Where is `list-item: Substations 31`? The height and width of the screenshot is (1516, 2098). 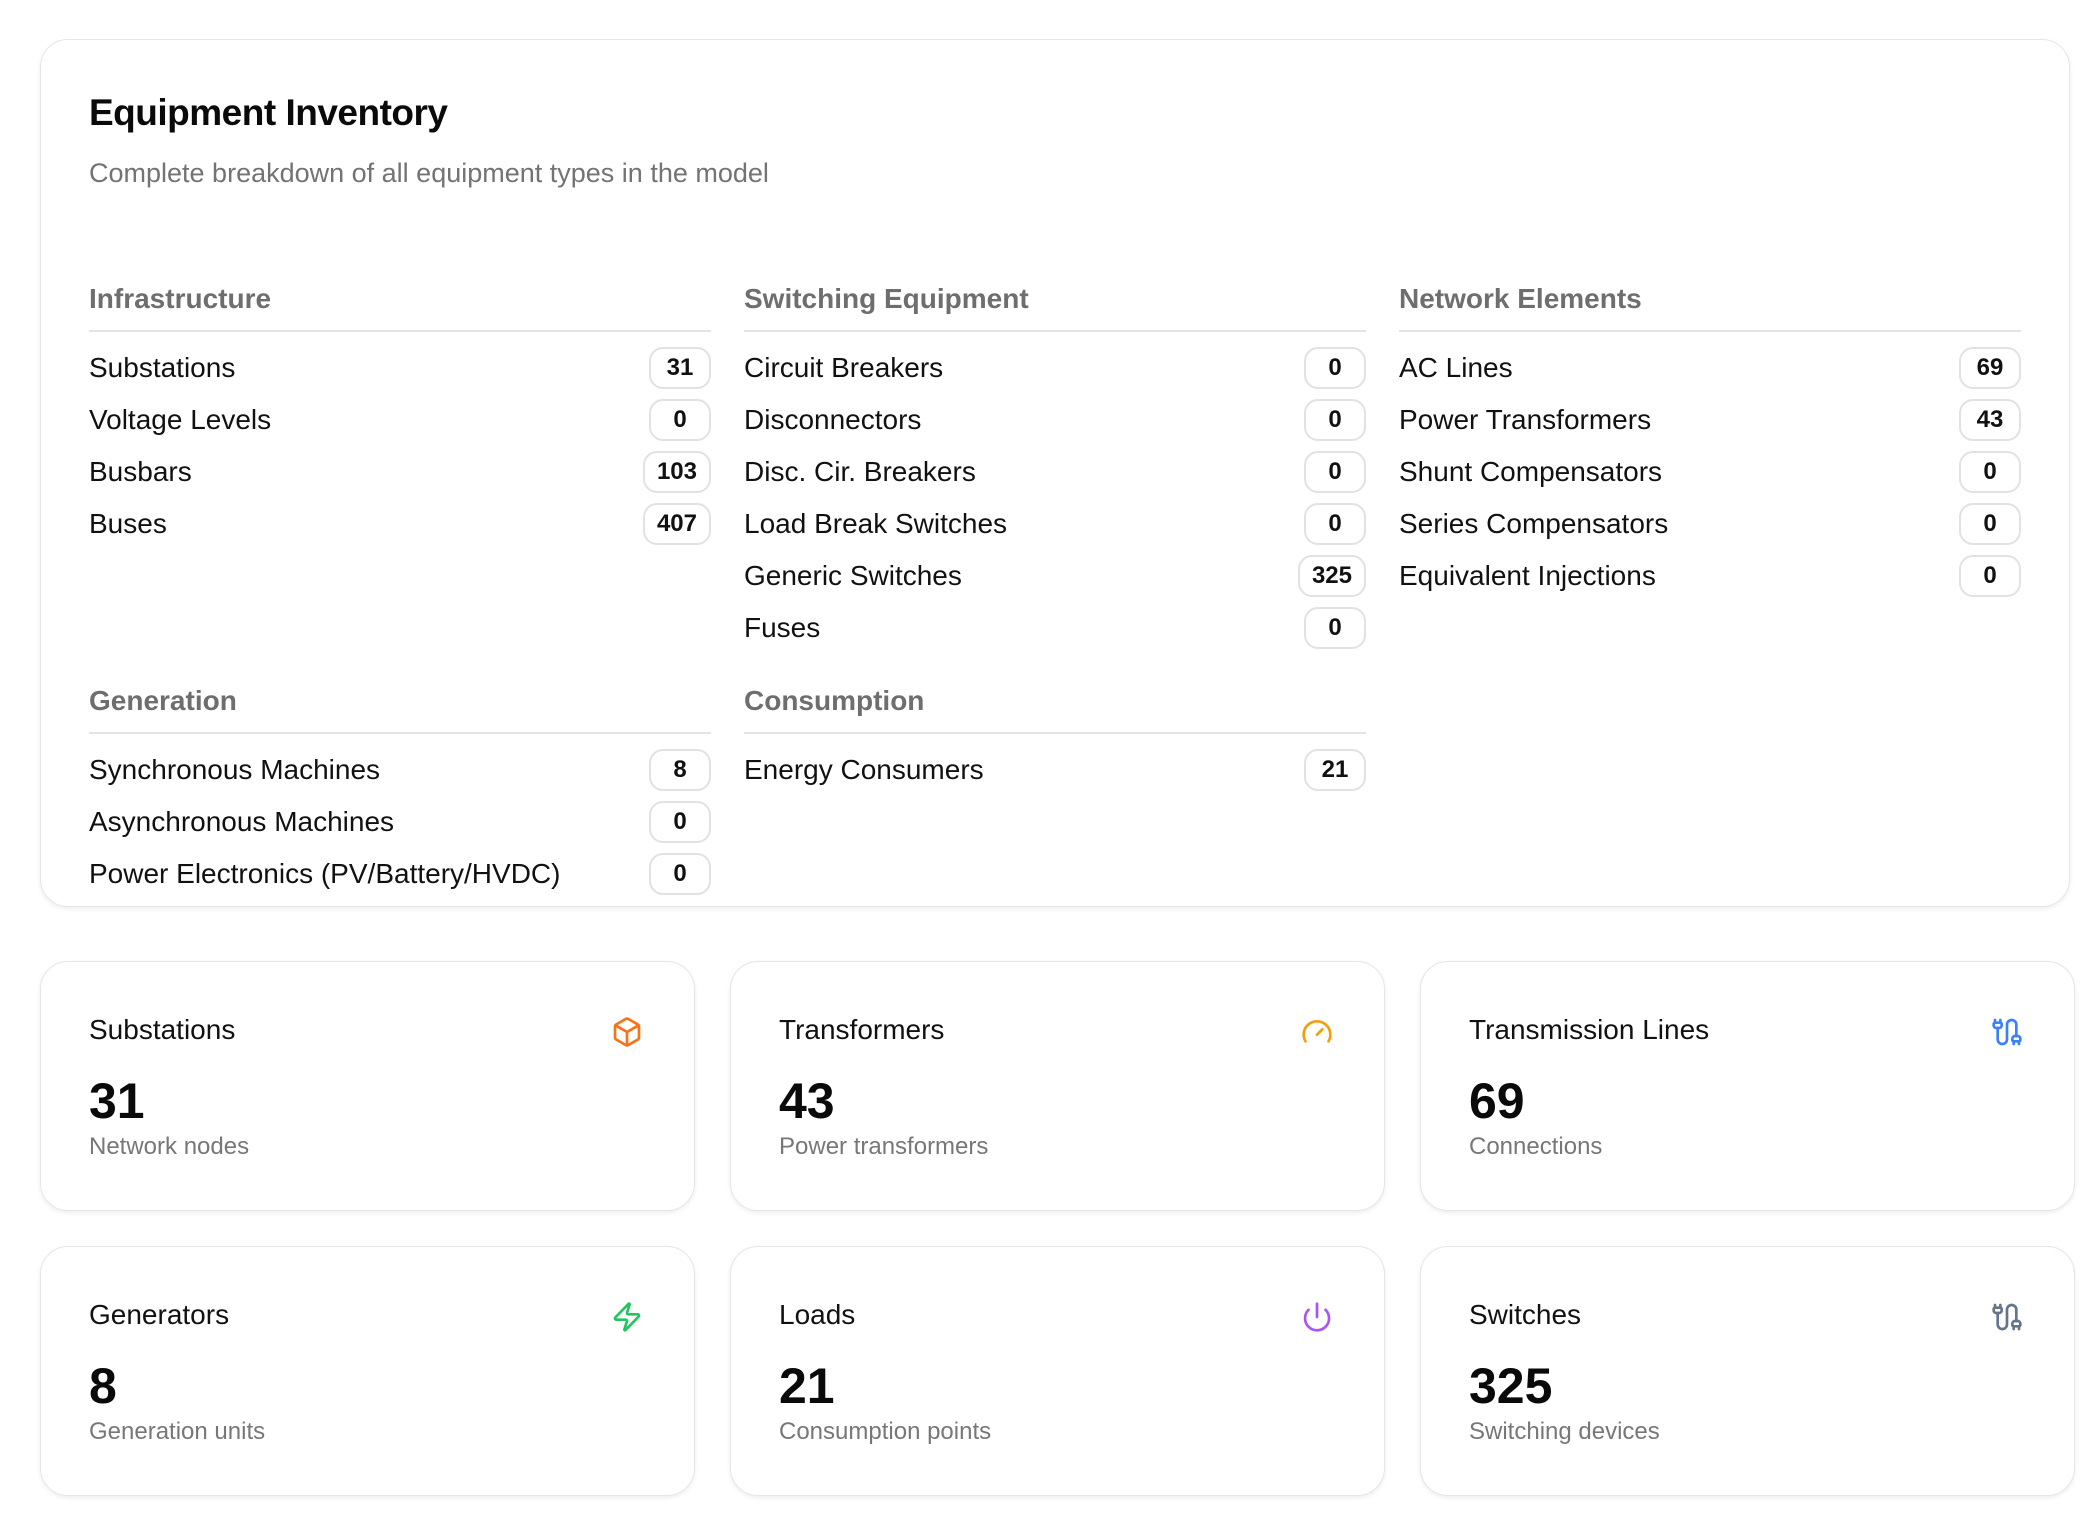 list-item: Substations 31 is located at coordinates (400, 368).